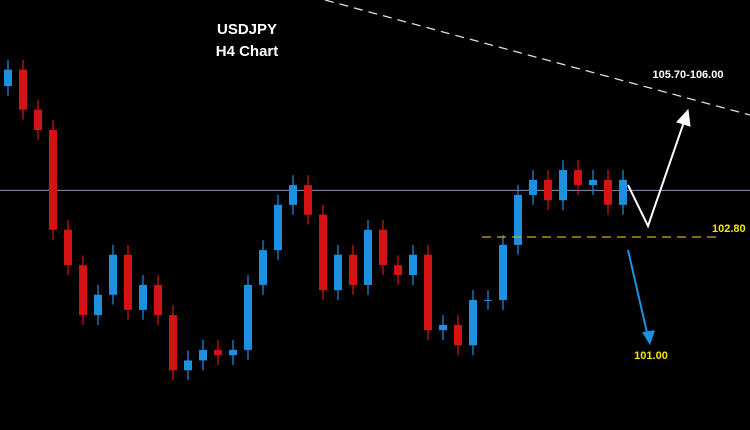 The height and width of the screenshot is (430, 750). What do you see at coordinates (683, 117) in the screenshot?
I see `up-arrowhead` at bounding box center [683, 117].